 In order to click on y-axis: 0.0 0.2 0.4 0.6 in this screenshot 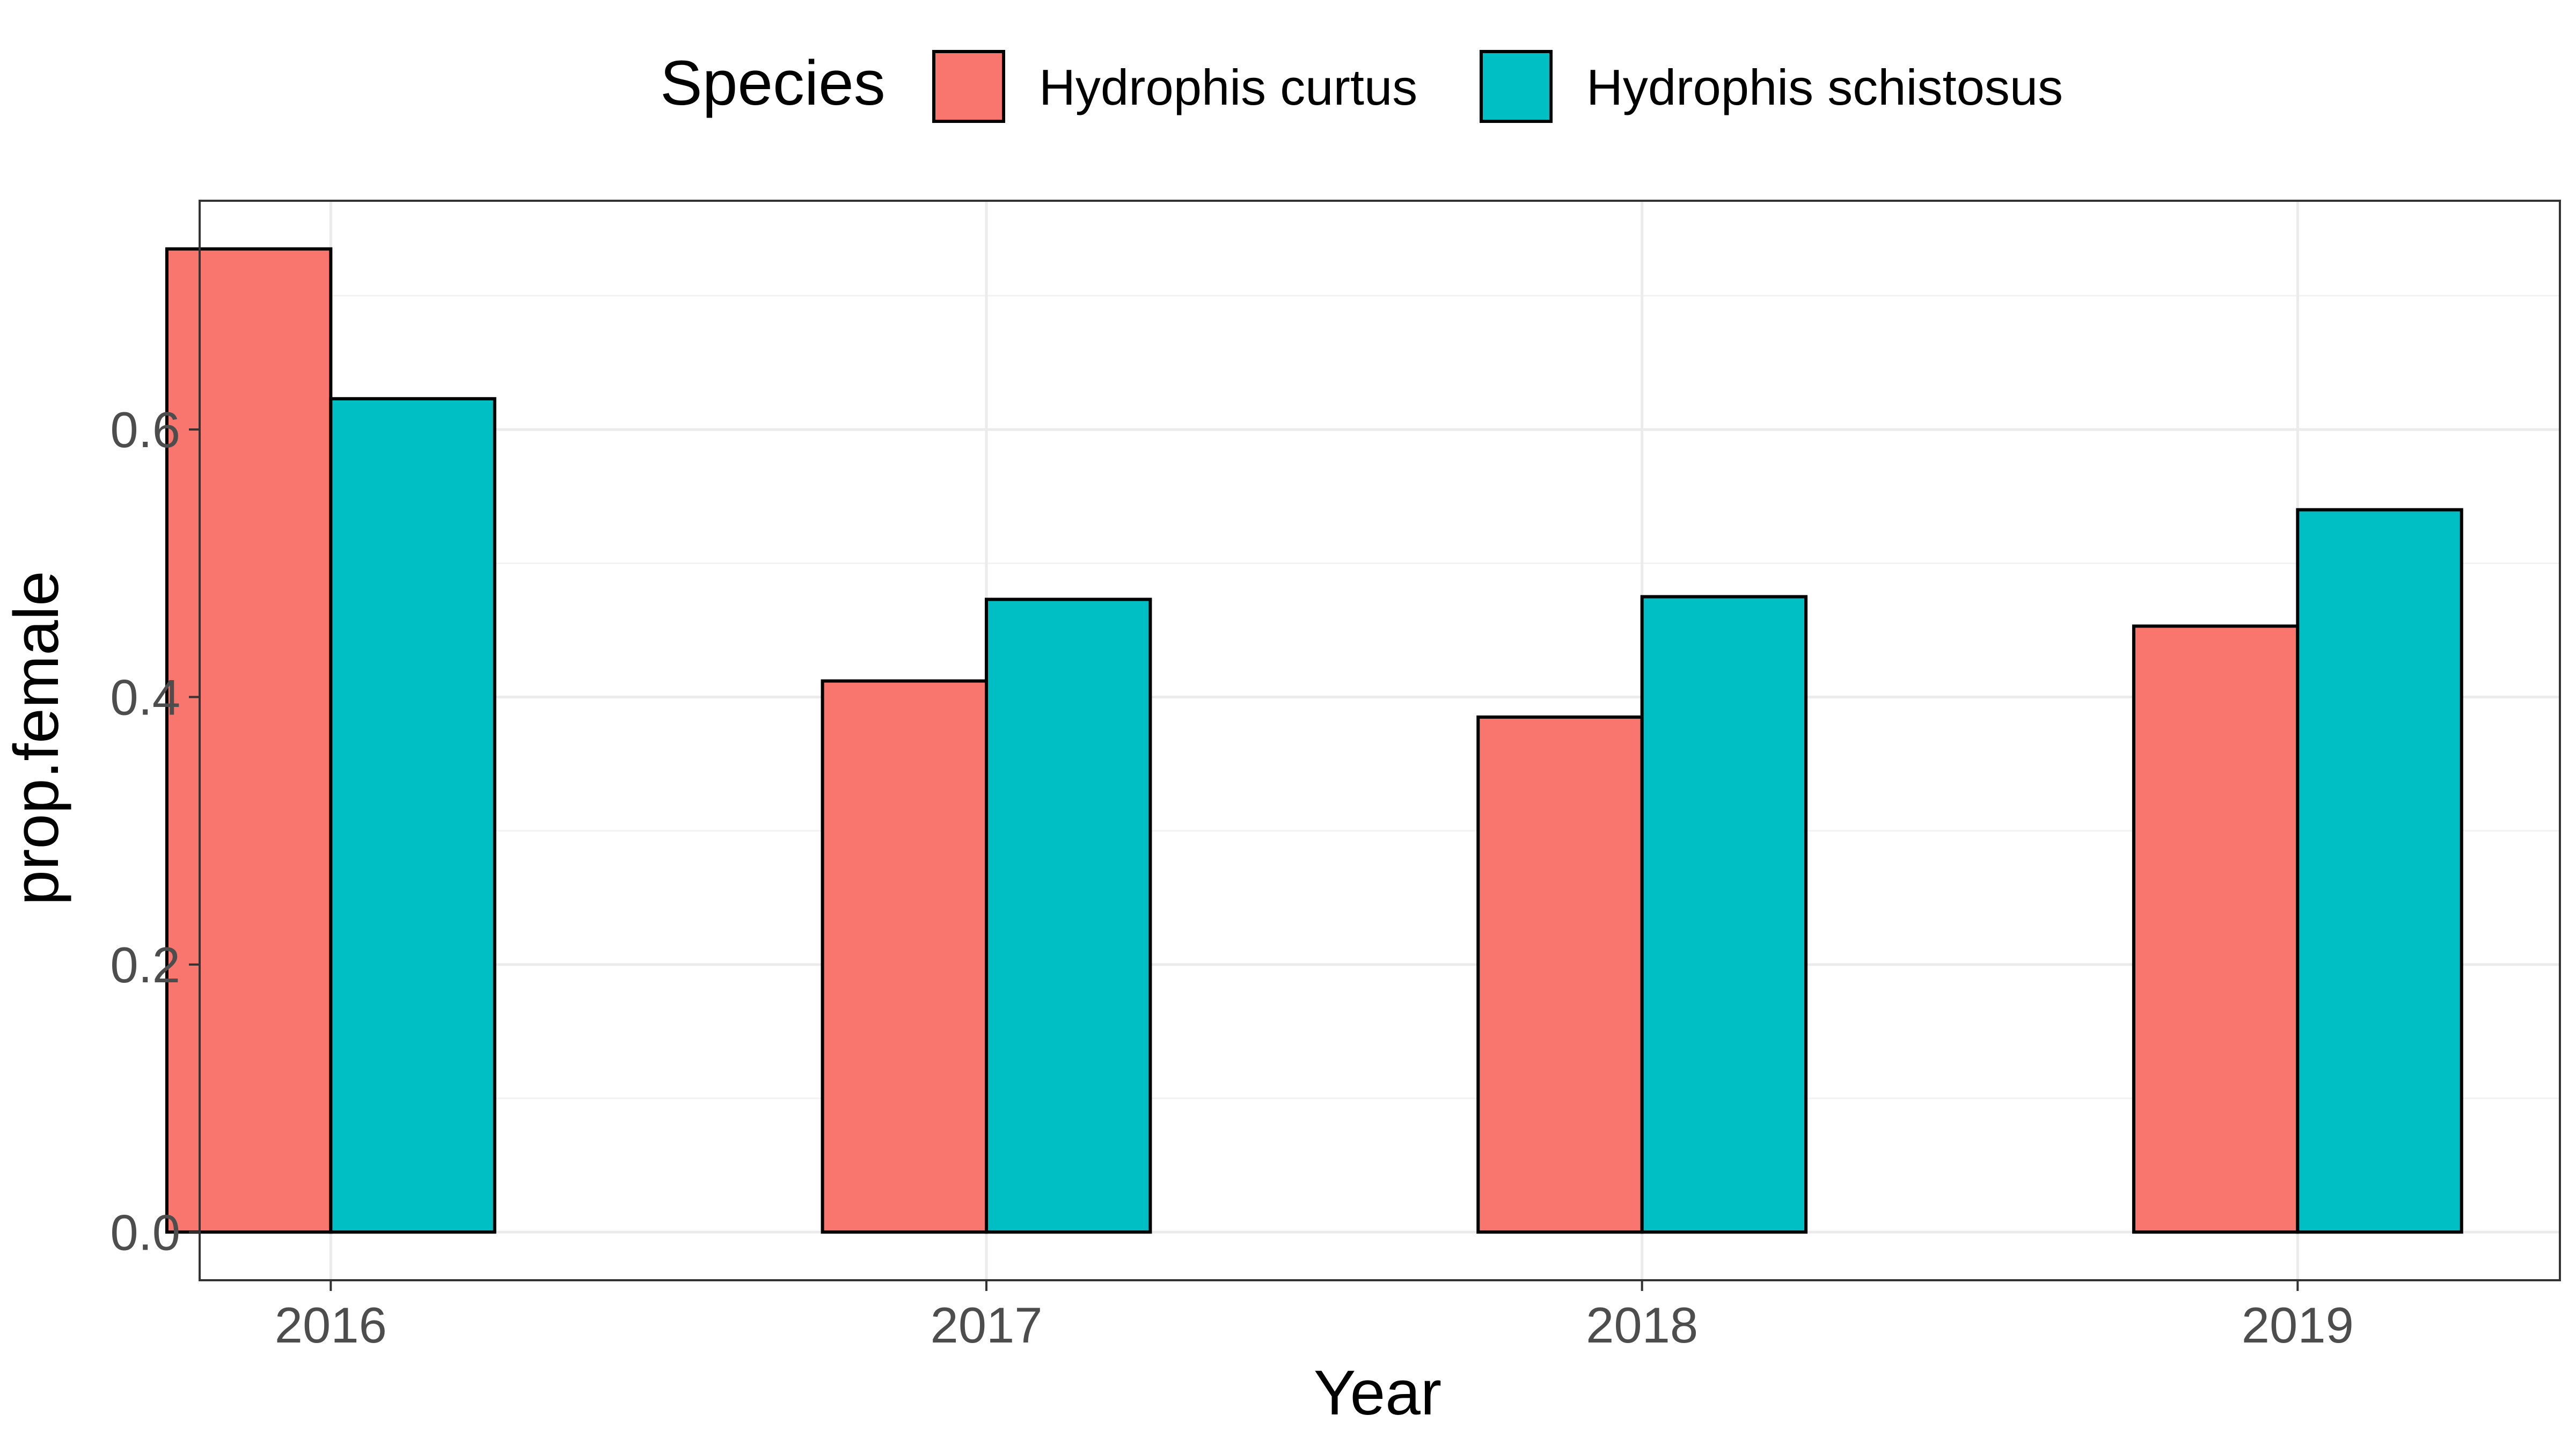, I will do `click(155, 831)`.